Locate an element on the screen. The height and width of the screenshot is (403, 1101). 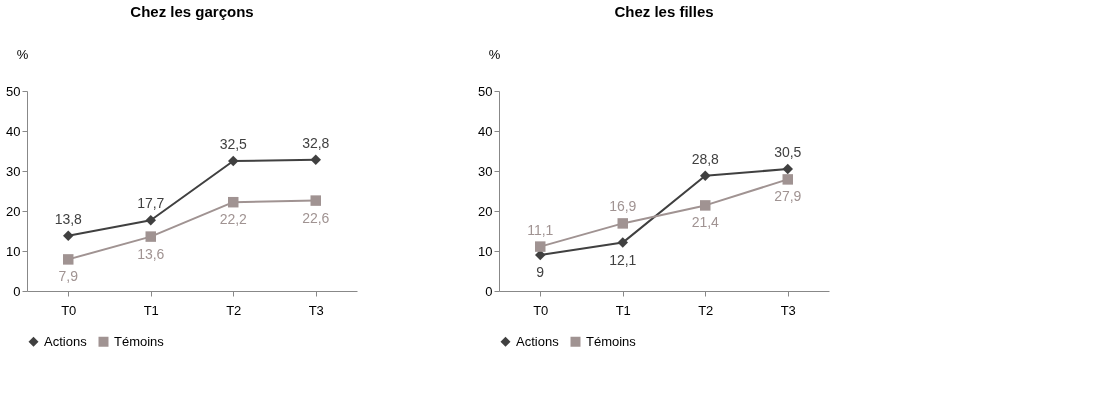
data-label: 28,8 is located at coordinates (705, 158).